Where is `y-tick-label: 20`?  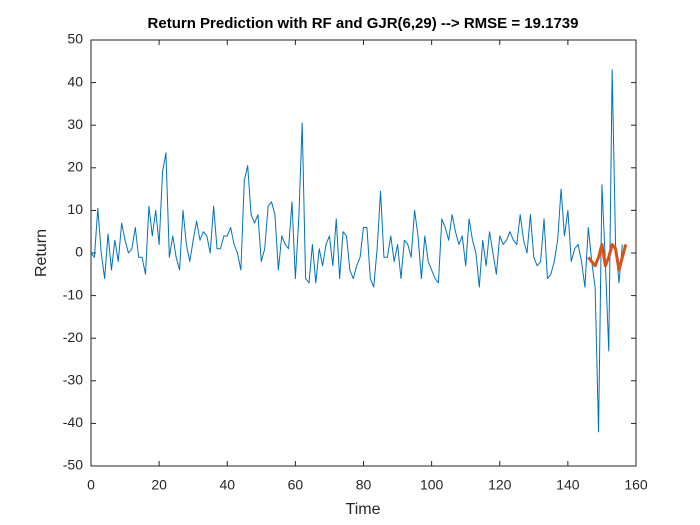 y-tick-label: 20 is located at coordinates (75, 167).